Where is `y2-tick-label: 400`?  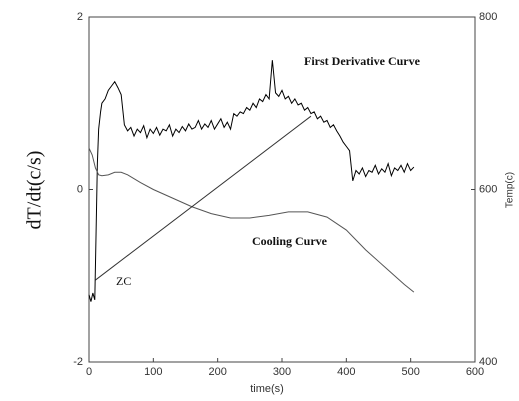 y2-tick-label: 400 is located at coordinates (488, 362).